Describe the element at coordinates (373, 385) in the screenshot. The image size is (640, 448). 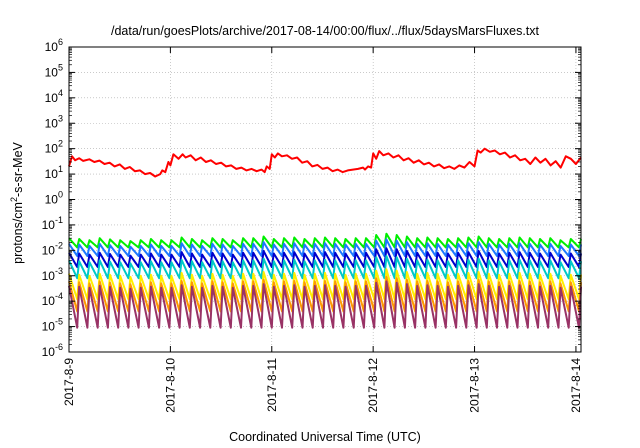
I see `x-tick-label: 2017-8-12` at that location.